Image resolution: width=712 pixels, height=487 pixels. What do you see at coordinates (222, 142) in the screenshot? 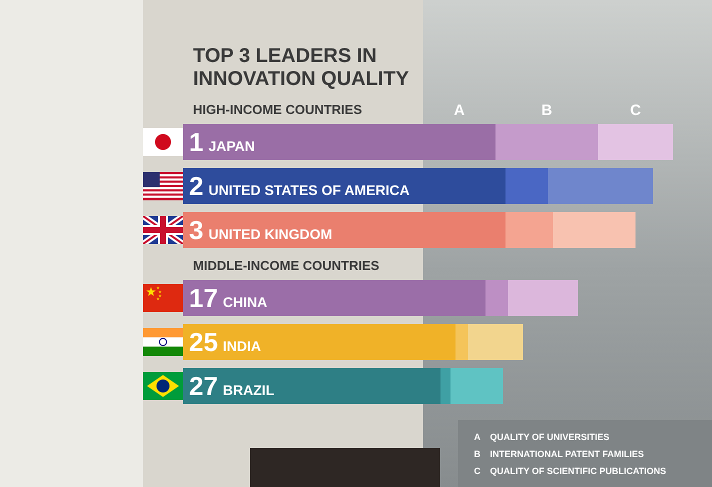
I see `y-tick-label: 1 JAPAN` at bounding box center [222, 142].